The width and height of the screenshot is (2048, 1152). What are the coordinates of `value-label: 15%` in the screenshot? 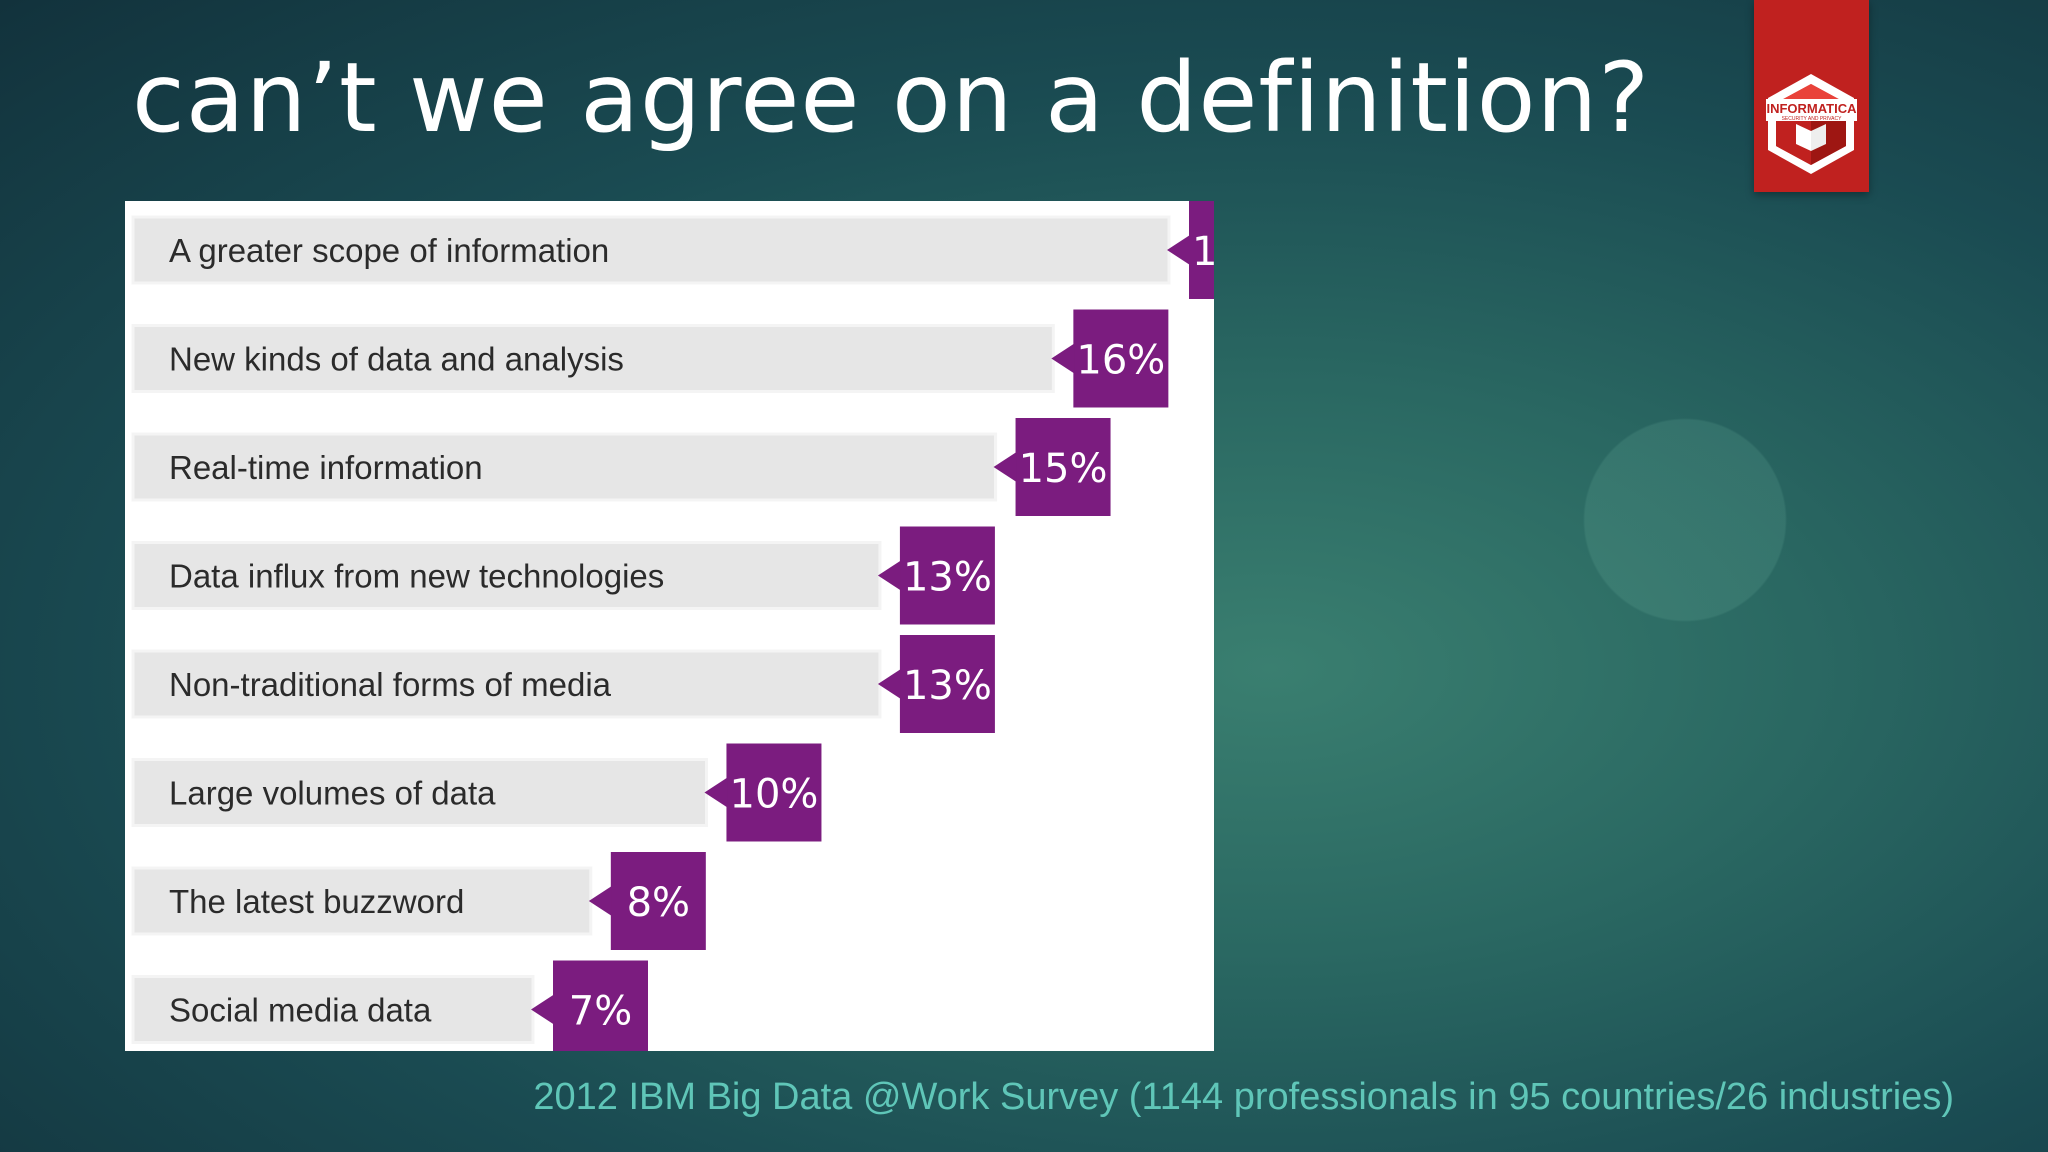 It's located at (1063, 469).